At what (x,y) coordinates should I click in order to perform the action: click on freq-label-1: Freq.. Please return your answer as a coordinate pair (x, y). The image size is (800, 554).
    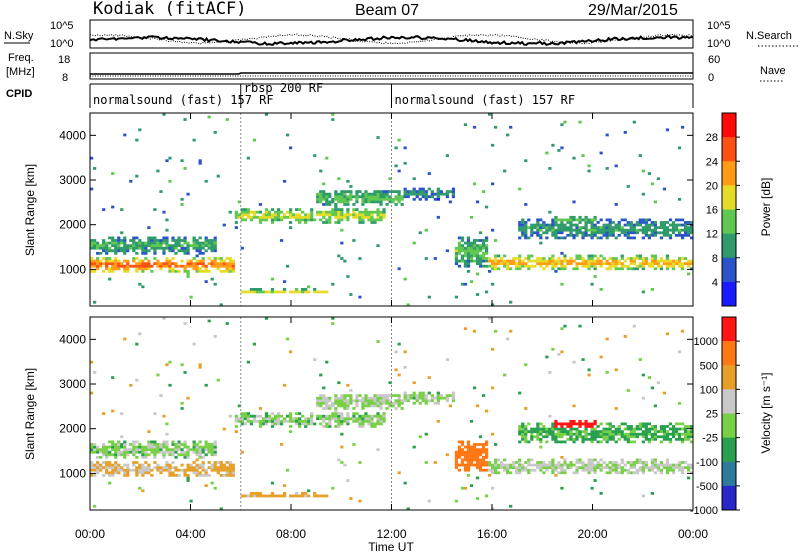
    Looking at the image, I should click on (21, 58).